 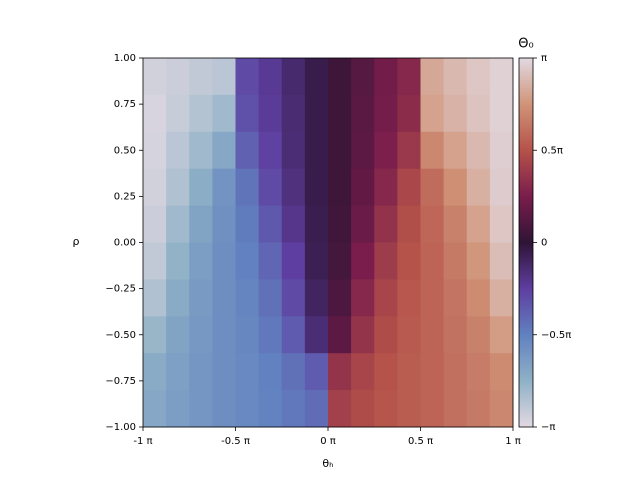 What do you see at coordinates (235, 441) in the screenshot?
I see `x-tick-label: -0.5 π` at bounding box center [235, 441].